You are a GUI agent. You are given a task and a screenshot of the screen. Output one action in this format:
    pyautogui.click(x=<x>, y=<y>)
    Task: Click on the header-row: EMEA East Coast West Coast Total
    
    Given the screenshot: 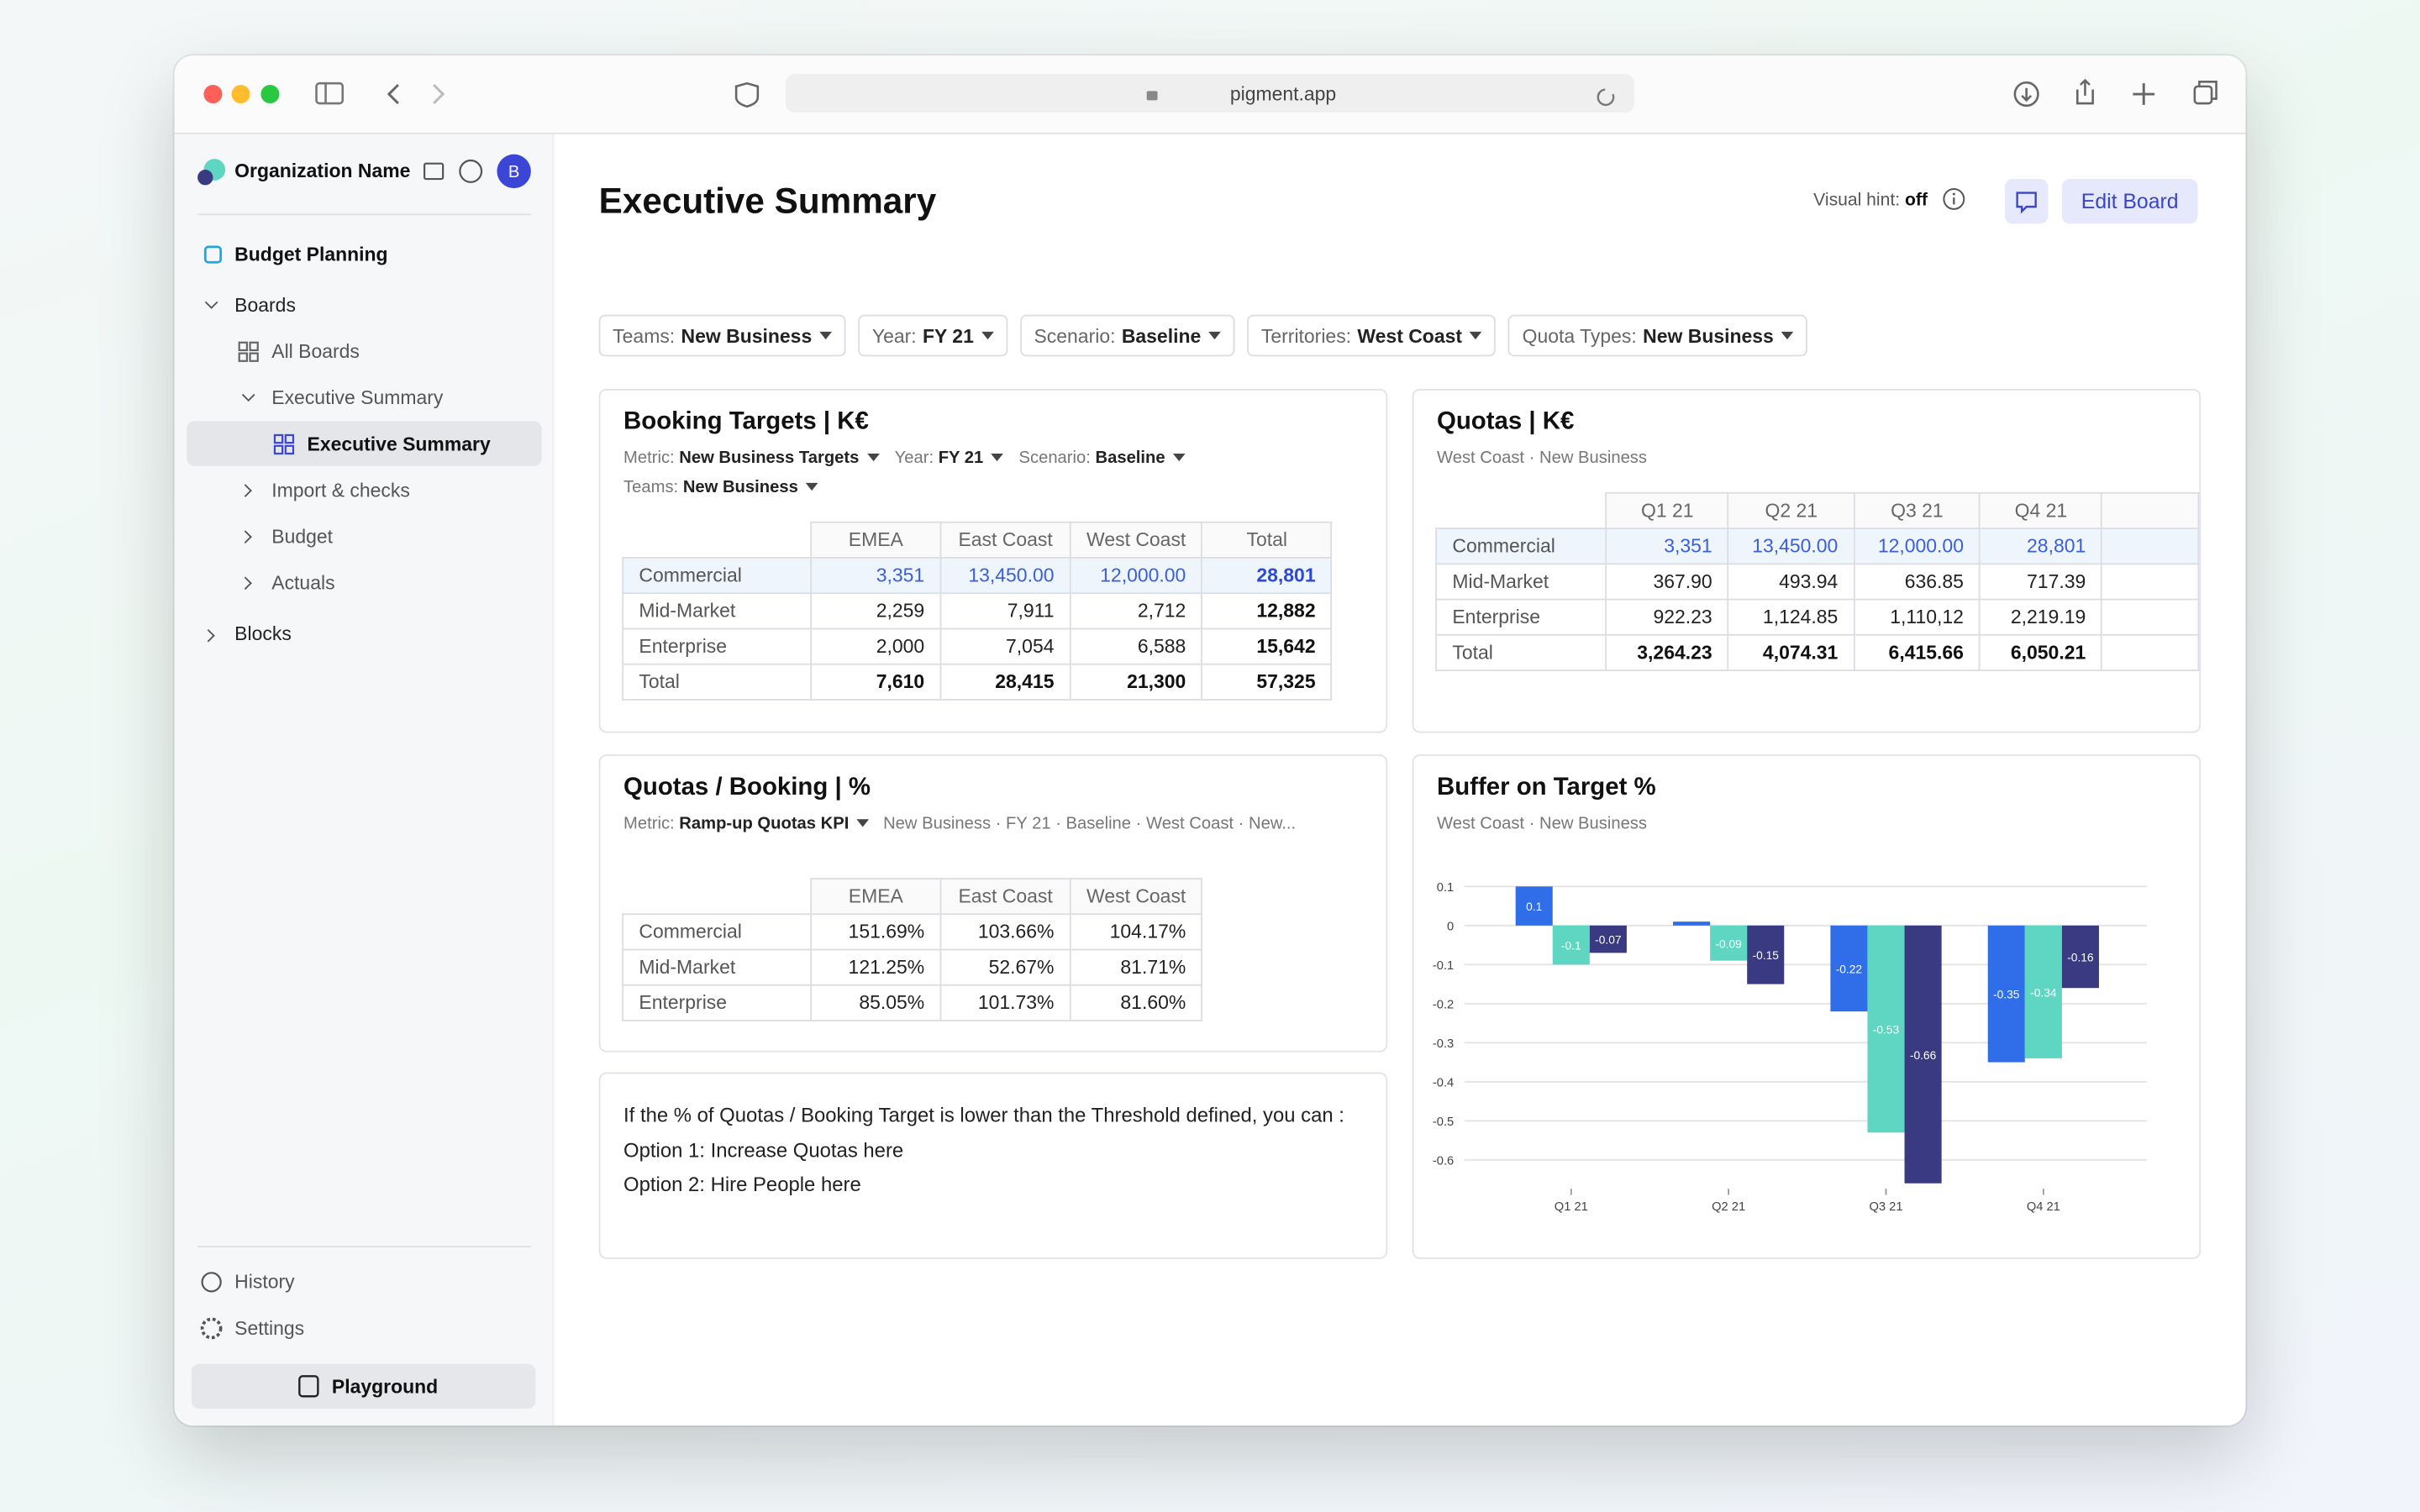 What is the action you would take?
    pyautogui.click(x=978, y=540)
    